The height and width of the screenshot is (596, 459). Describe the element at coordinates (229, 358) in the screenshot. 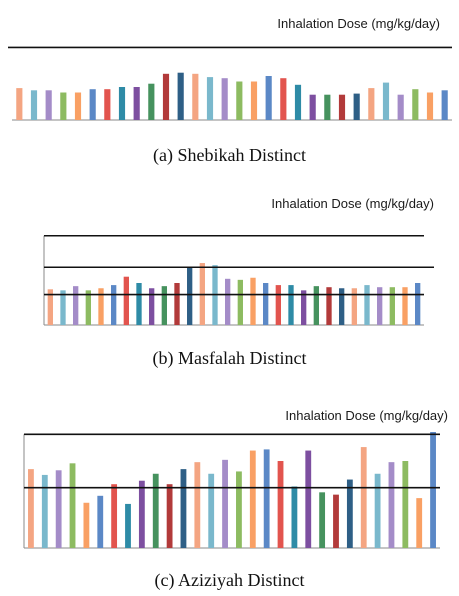

I see `caption-b: (b) Masfalah Distinct` at that location.